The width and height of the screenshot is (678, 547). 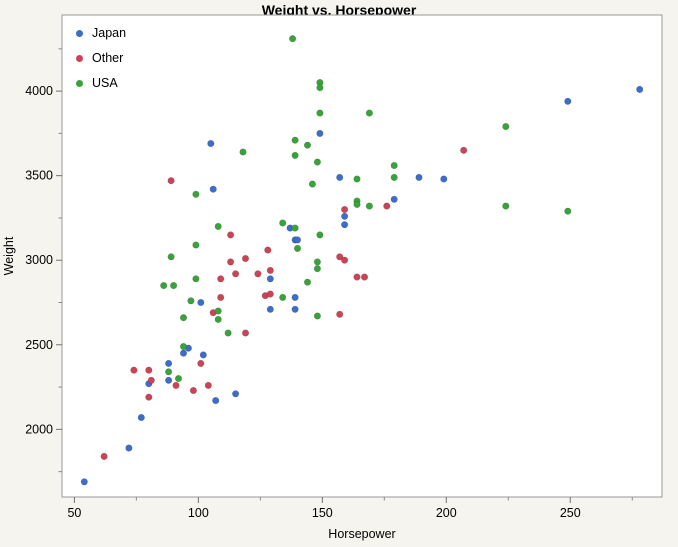 I want to click on legend-item-other: Other, so click(x=101, y=58).